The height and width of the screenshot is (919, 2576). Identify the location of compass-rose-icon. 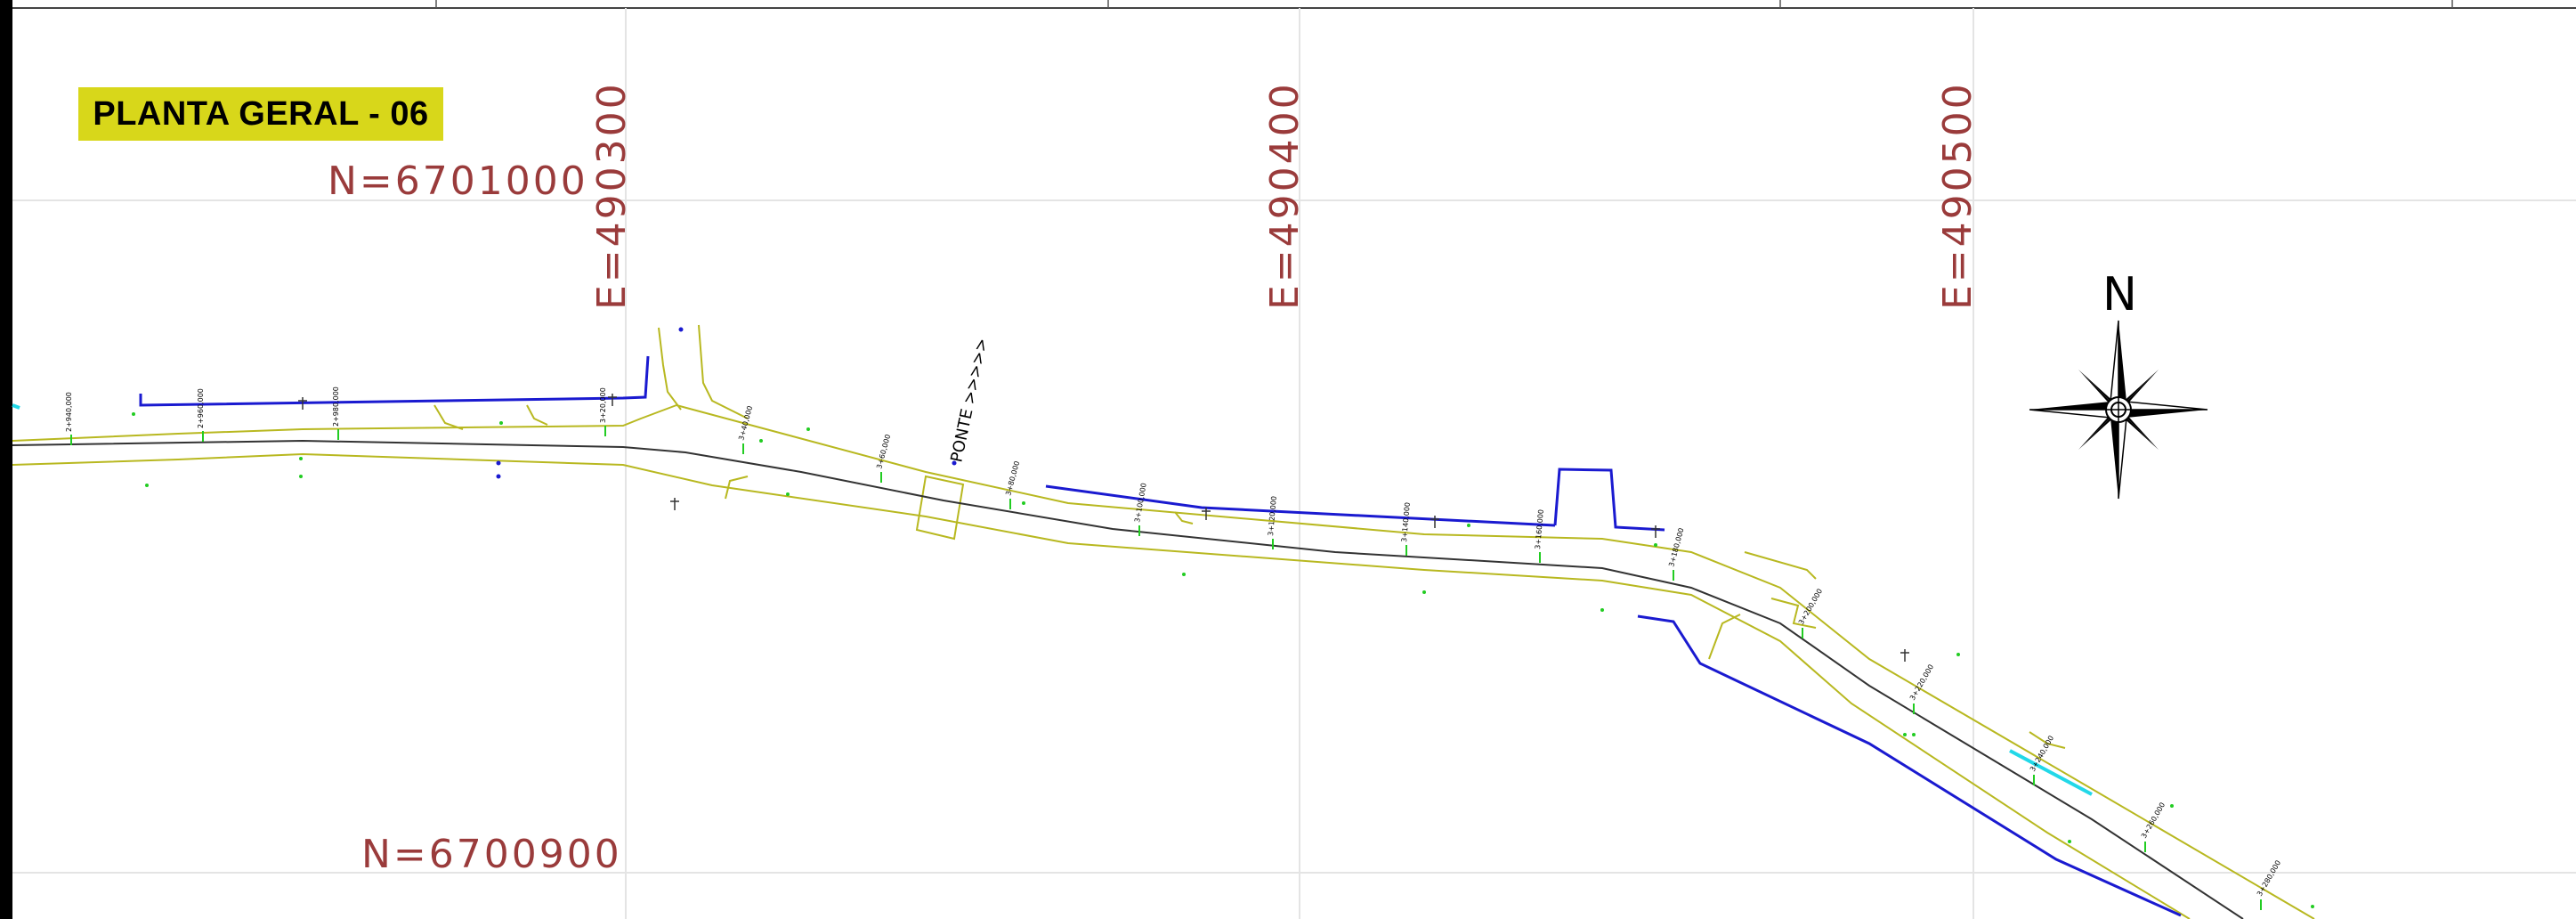
(2118, 410).